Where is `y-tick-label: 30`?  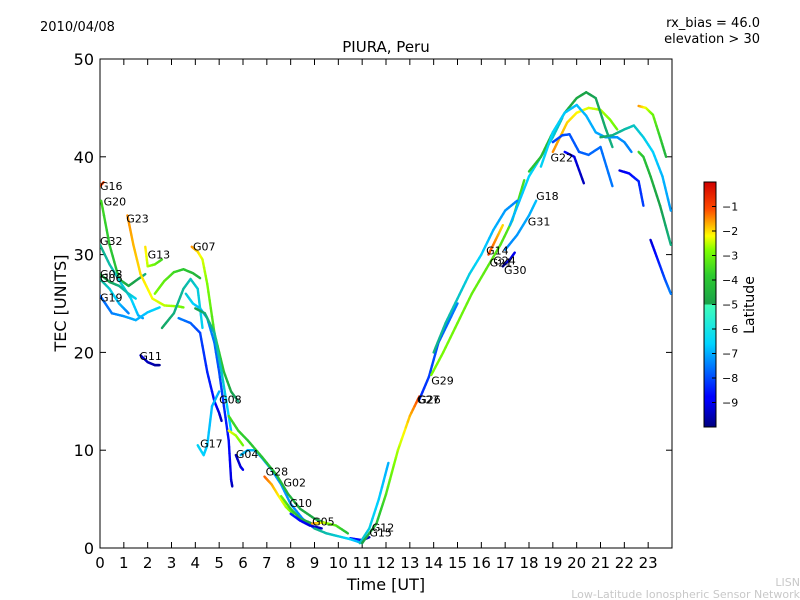 y-tick-label: 30 is located at coordinates (84, 255).